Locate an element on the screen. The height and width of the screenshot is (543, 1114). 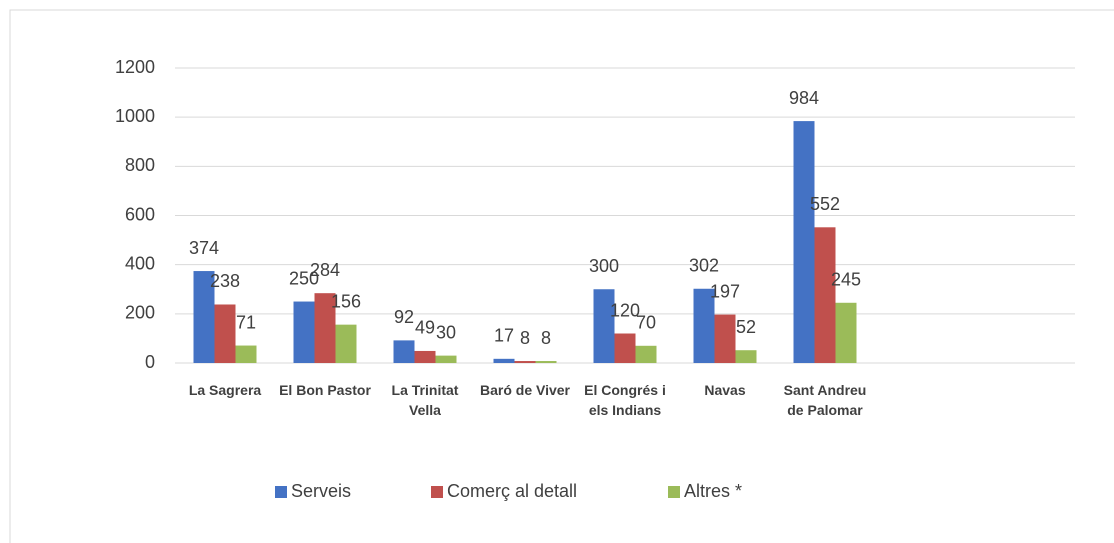
data-label: 17 is located at coordinates (504, 336).